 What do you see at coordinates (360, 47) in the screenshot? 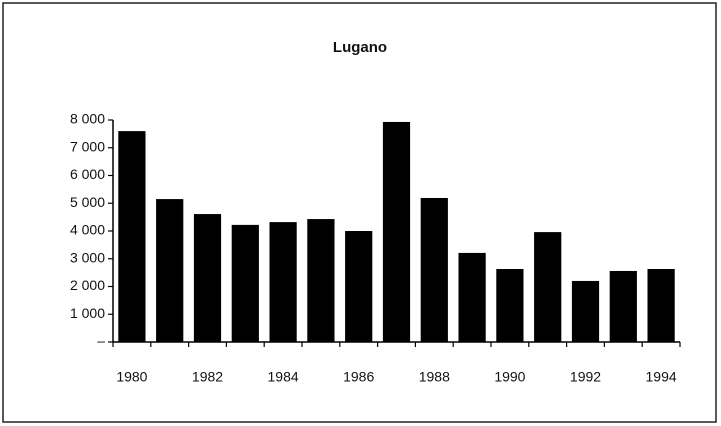
I see `chart-title: Lugano` at bounding box center [360, 47].